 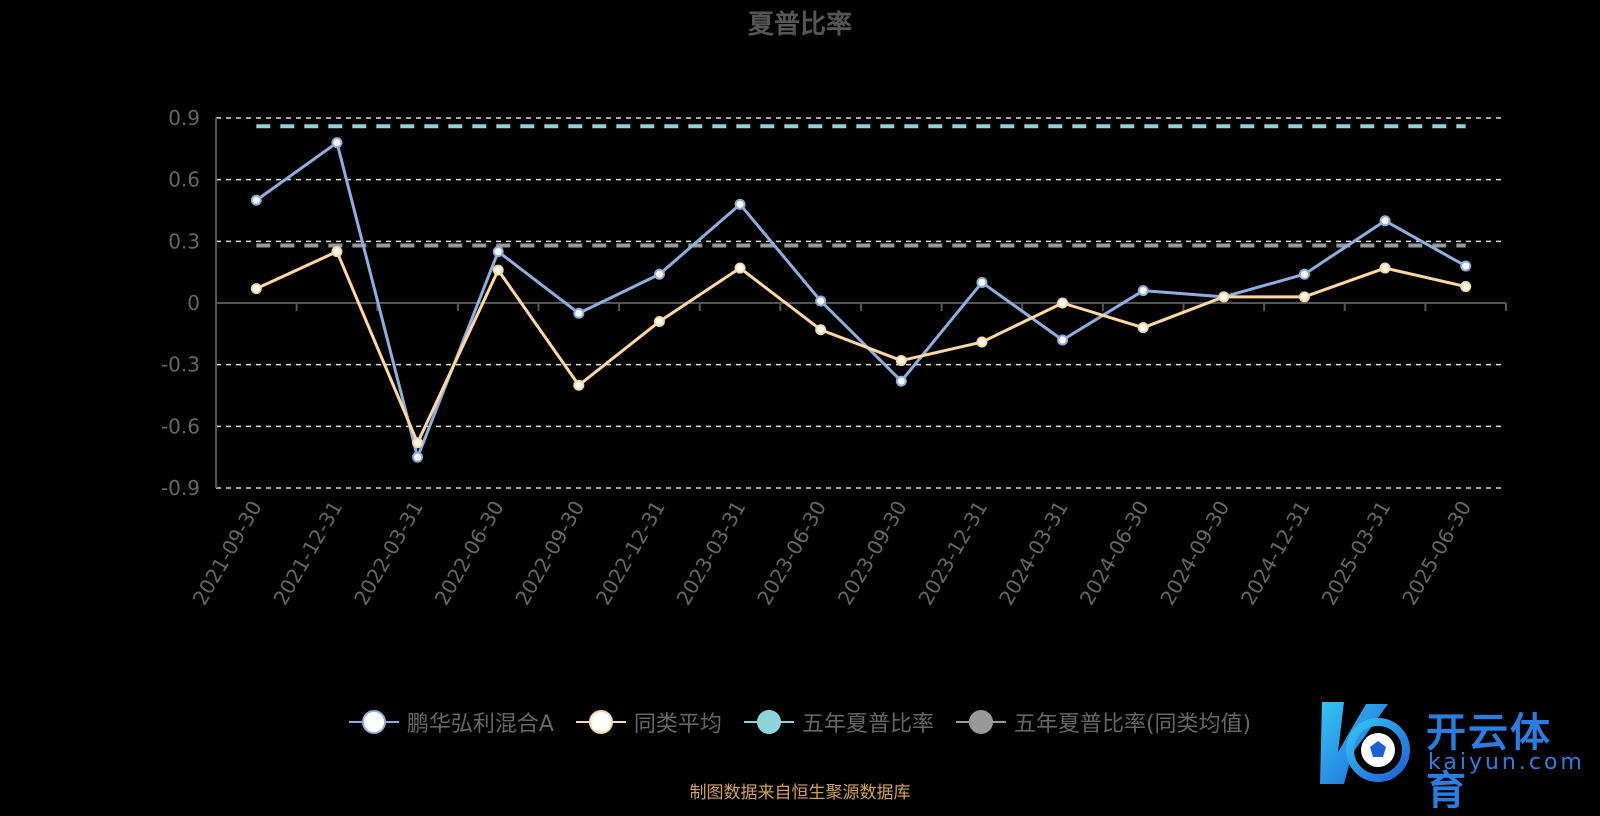 I want to click on x-tick-label: 2022-06-30, so click(x=469, y=553).